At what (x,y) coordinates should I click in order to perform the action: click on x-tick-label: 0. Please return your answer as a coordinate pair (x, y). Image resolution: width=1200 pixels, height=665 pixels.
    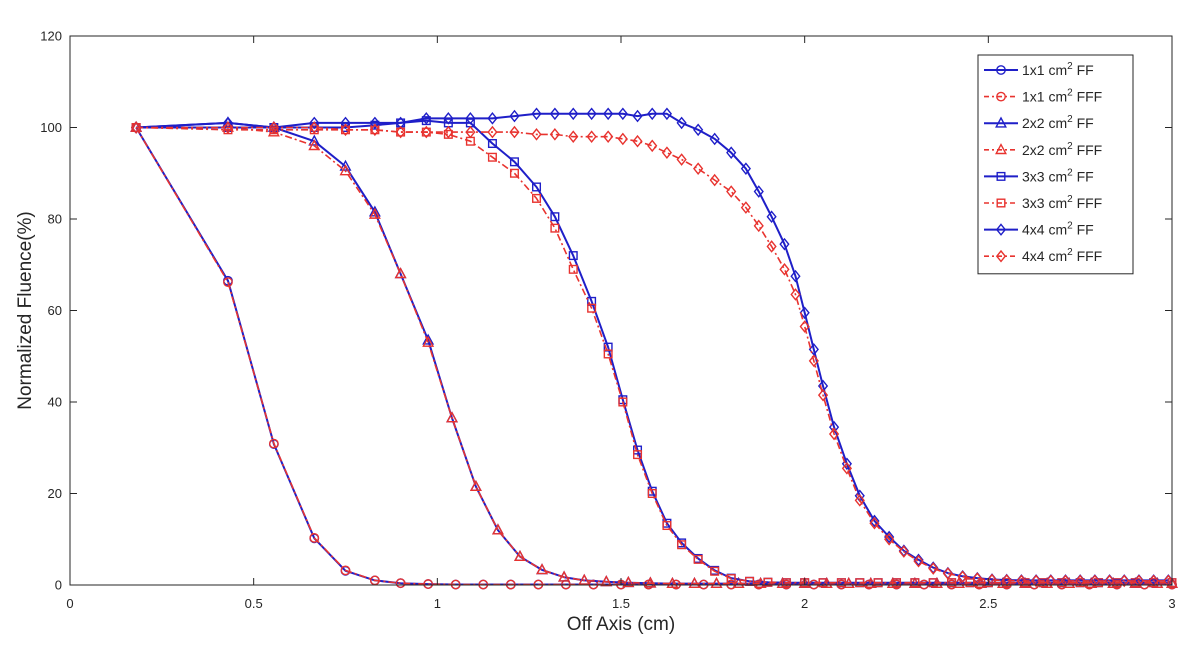
    Looking at the image, I should click on (69, 603).